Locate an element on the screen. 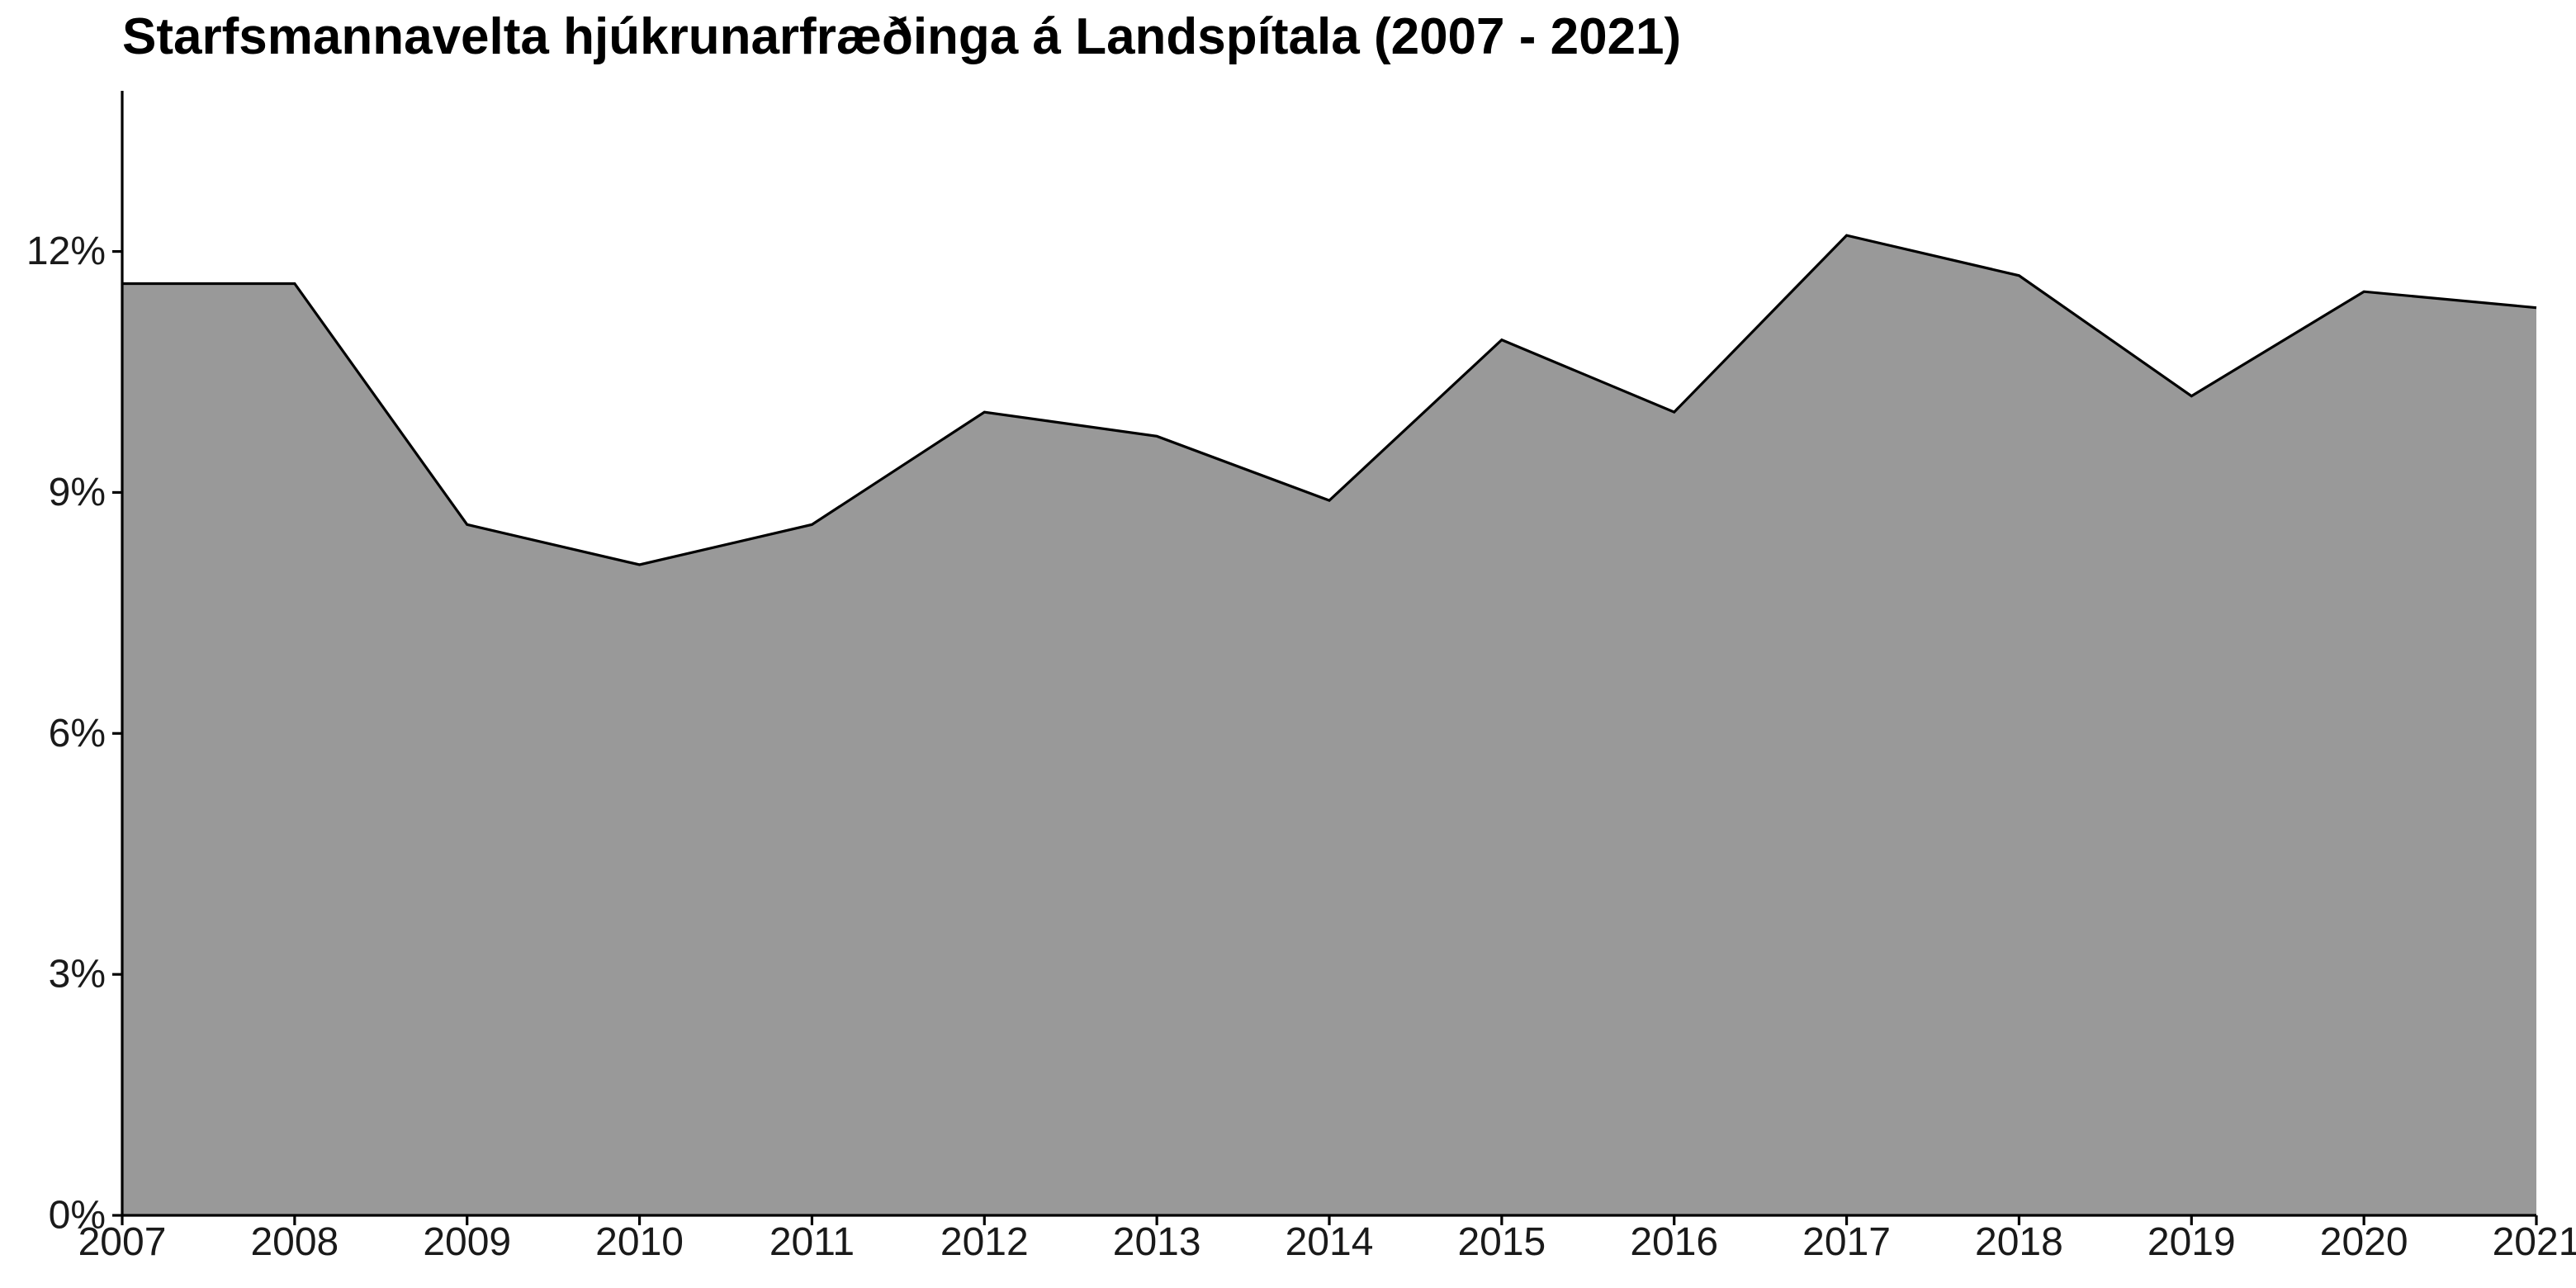 This screenshot has width=2576, height=1288. y-tick-label: 9% is located at coordinates (77, 492).